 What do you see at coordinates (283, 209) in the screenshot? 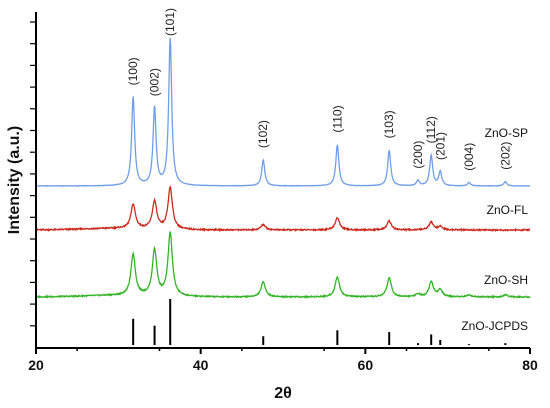
I see `series-zno-fl-line` at bounding box center [283, 209].